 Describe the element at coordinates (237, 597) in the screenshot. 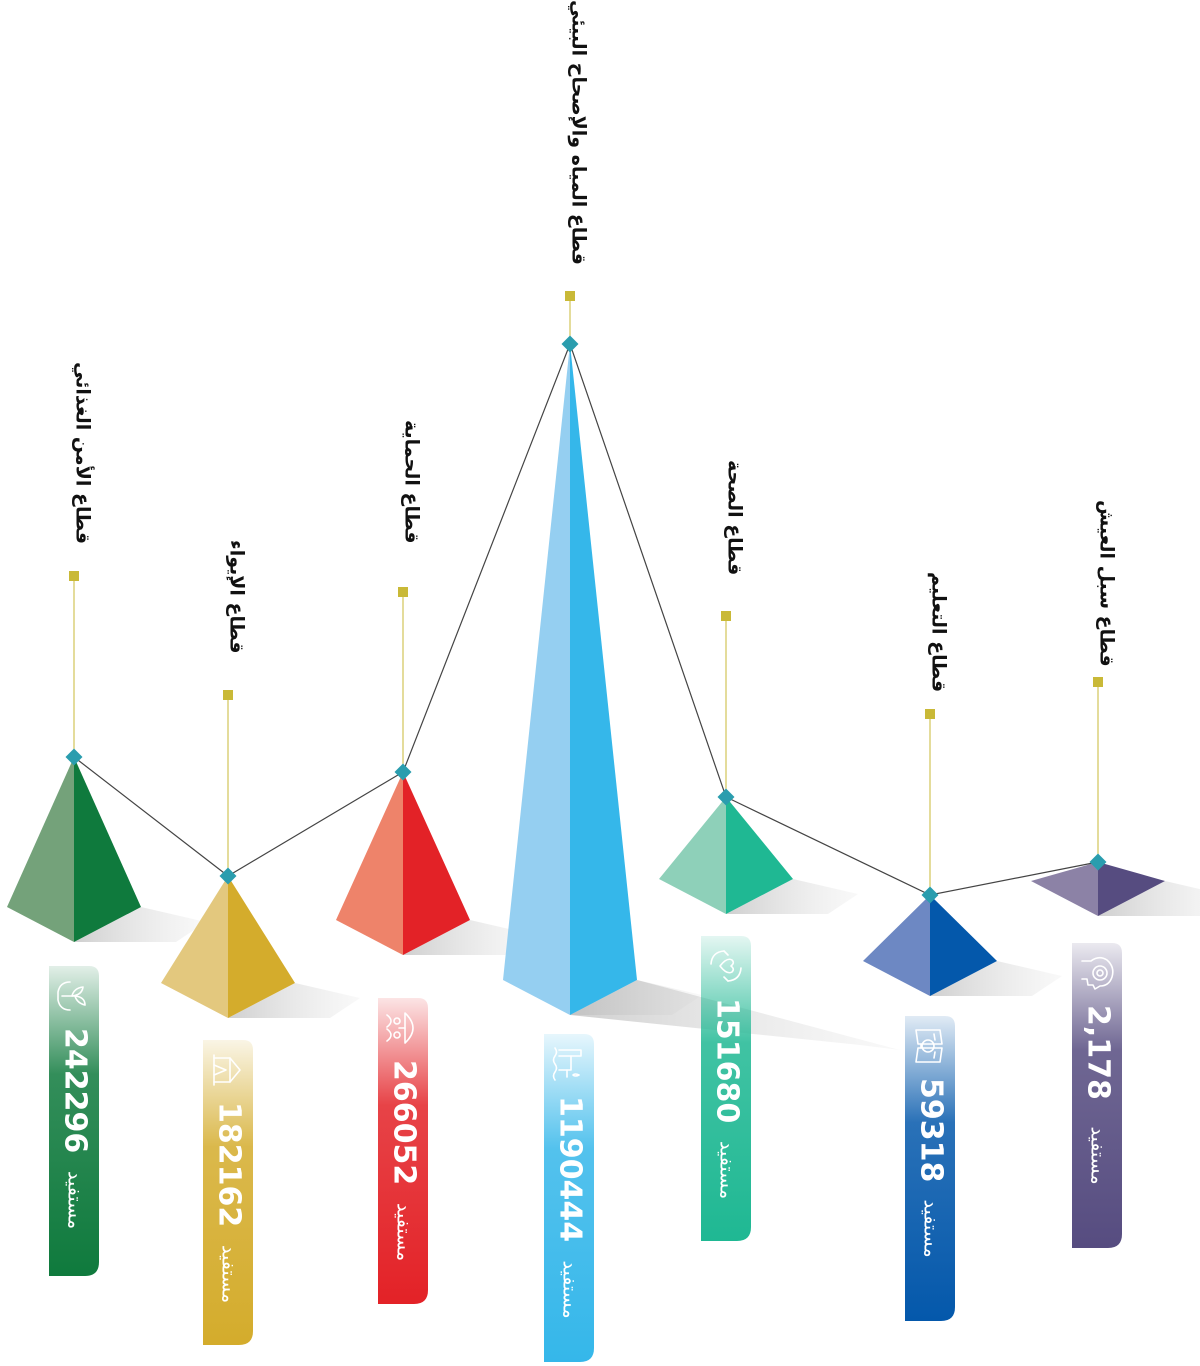

I see `sector-label: قطاع الإيواء` at that location.